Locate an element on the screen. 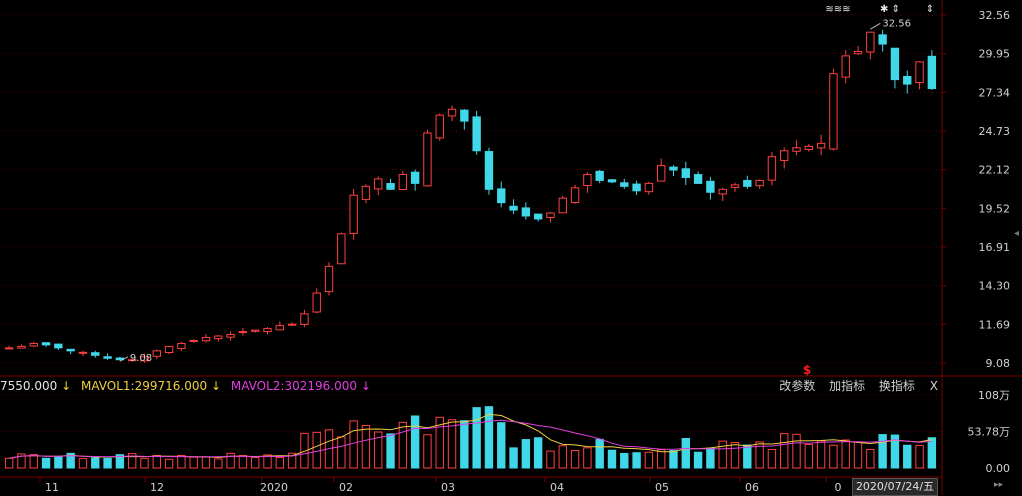 The height and width of the screenshot is (496, 1022). time-tick-label: 04 is located at coordinates (557, 487).